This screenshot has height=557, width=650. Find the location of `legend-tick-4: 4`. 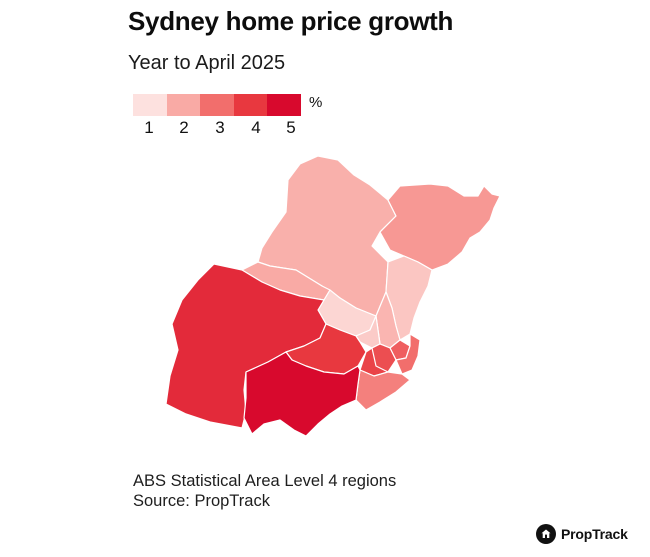

legend-tick-4: 4 is located at coordinates (256, 127).